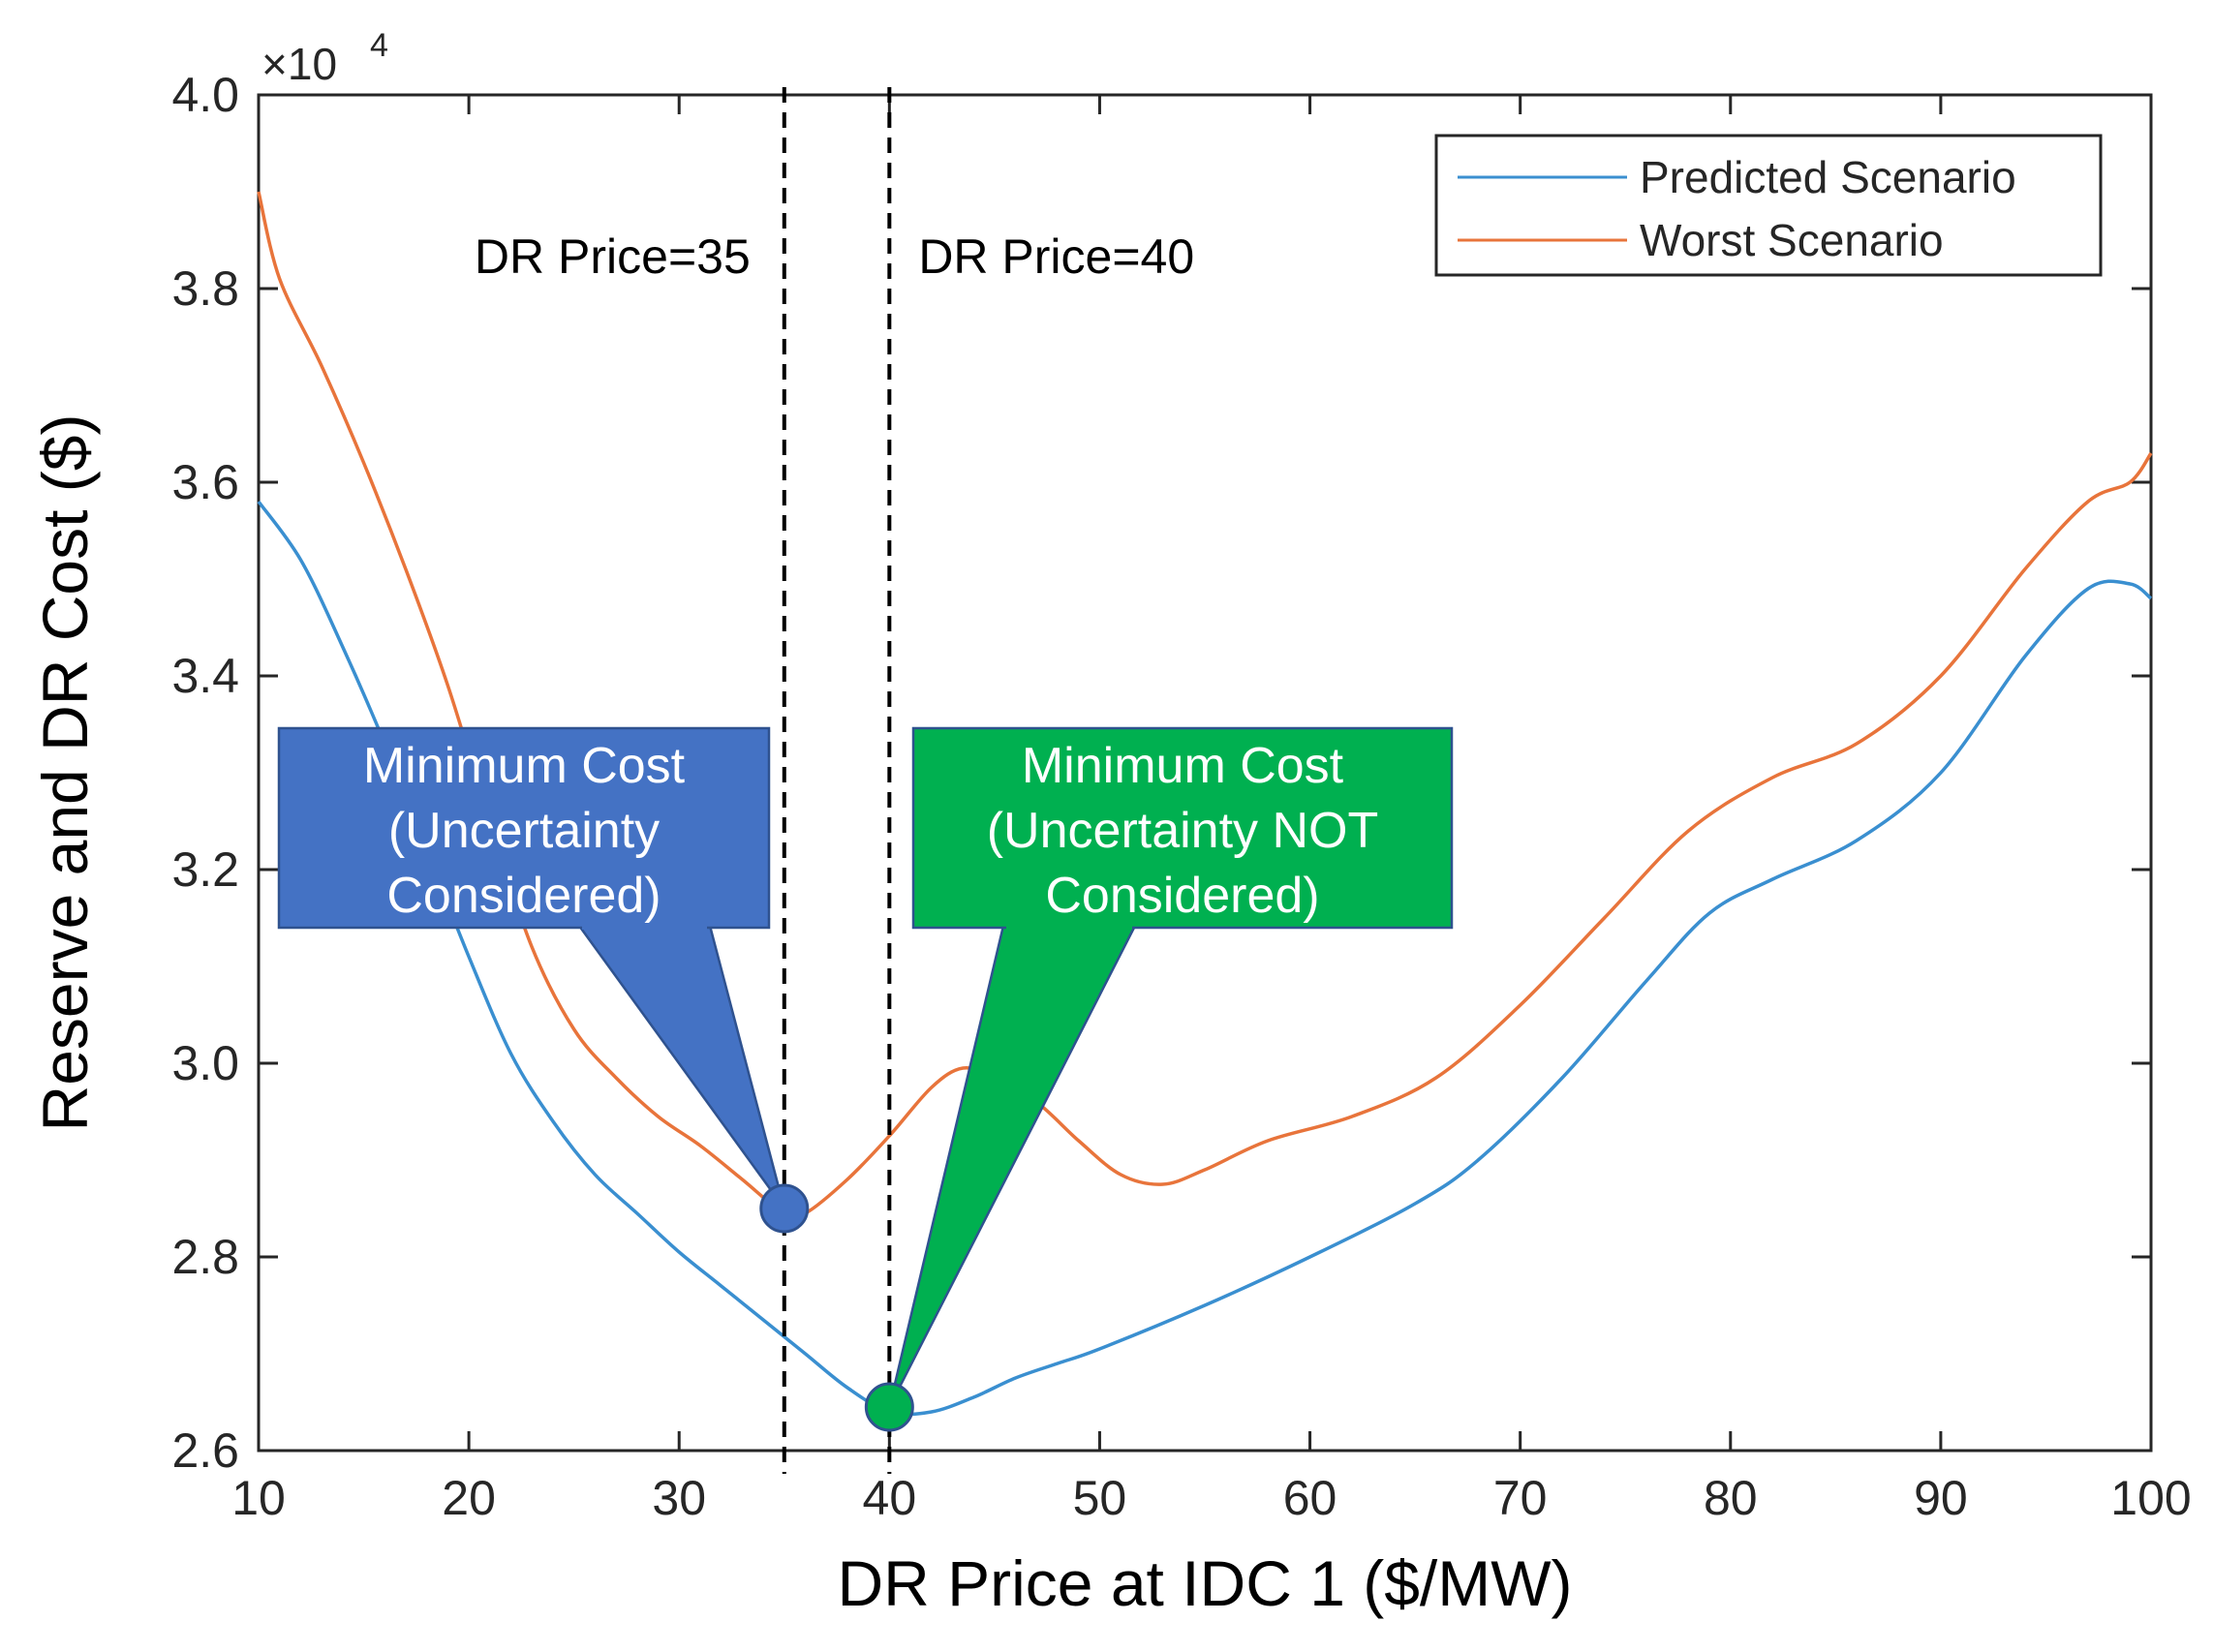 The image size is (2213, 1652). I want to click on callout-text-line: (Uncertainty, so click(524, 831).